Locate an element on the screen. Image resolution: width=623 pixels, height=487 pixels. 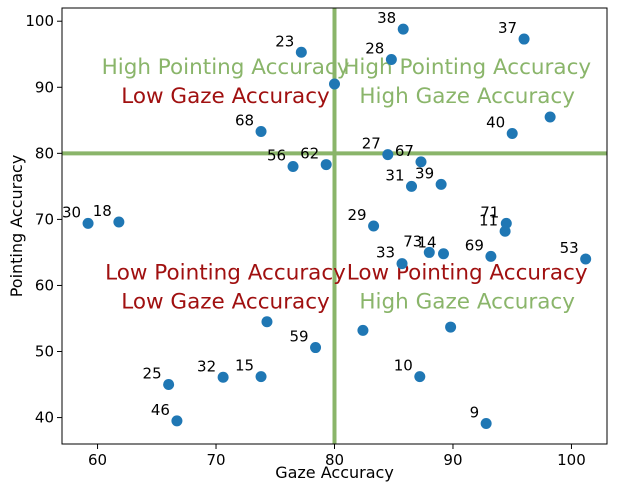
point-label: 62 is located at coordinates (309, 154).